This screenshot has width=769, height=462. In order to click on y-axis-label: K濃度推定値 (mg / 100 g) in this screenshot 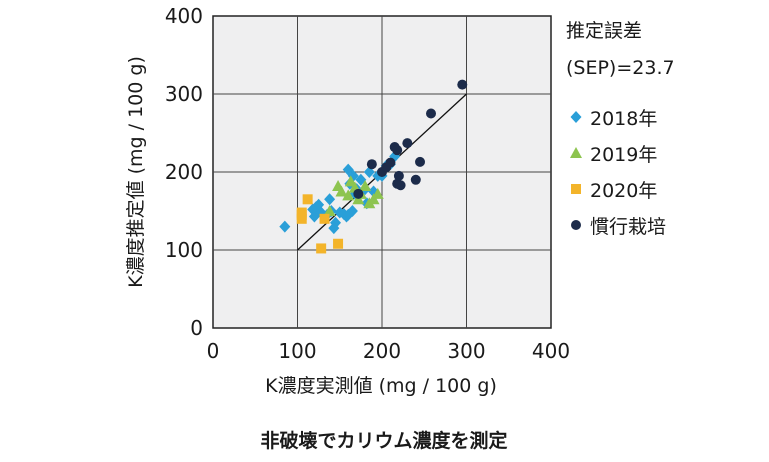, I will do `click(136, 172)`.